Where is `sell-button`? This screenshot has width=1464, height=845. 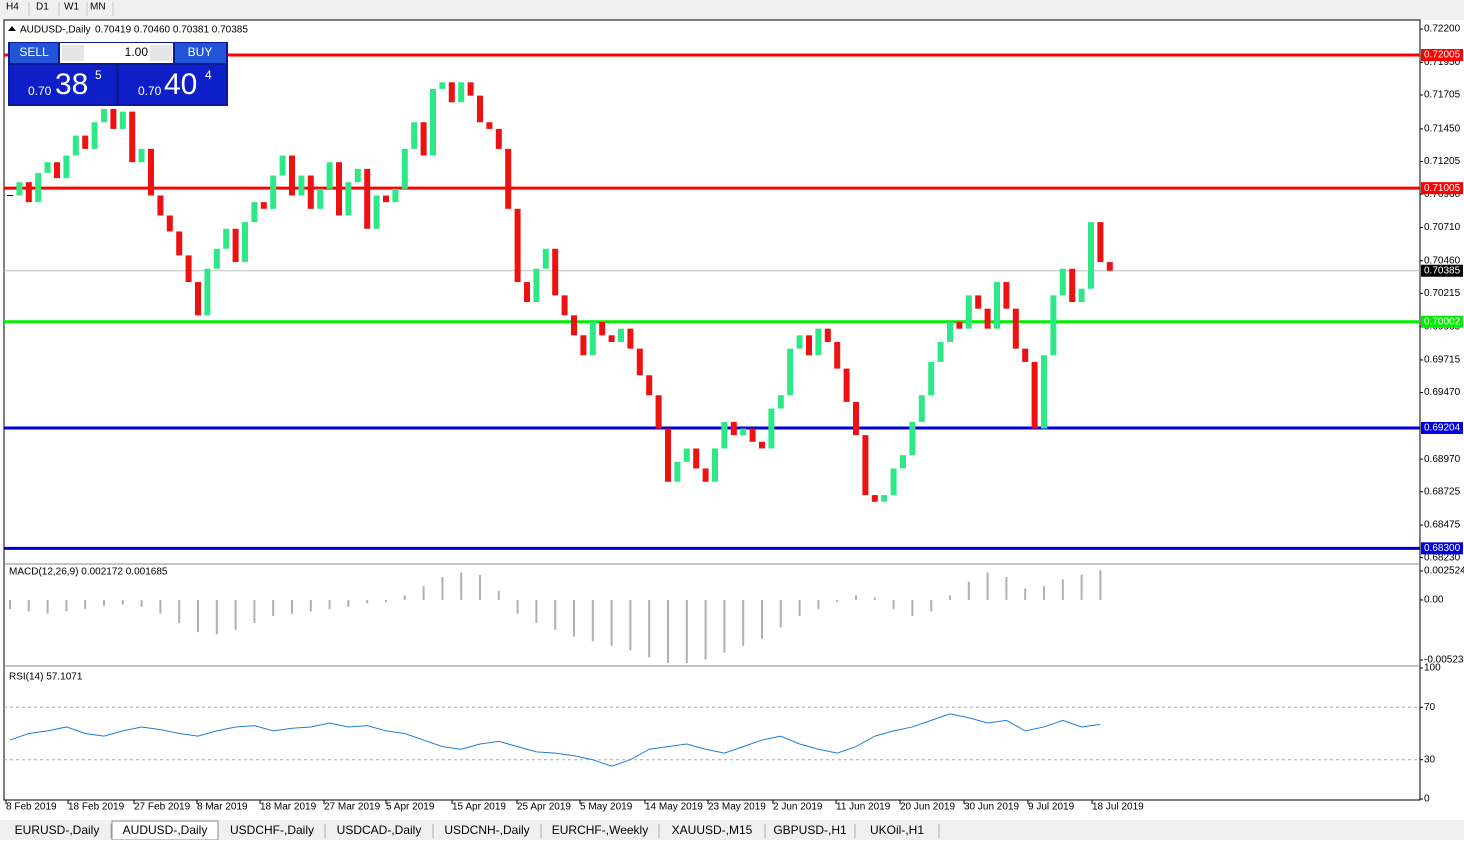 sell-button is located at coordinates (34, 53).